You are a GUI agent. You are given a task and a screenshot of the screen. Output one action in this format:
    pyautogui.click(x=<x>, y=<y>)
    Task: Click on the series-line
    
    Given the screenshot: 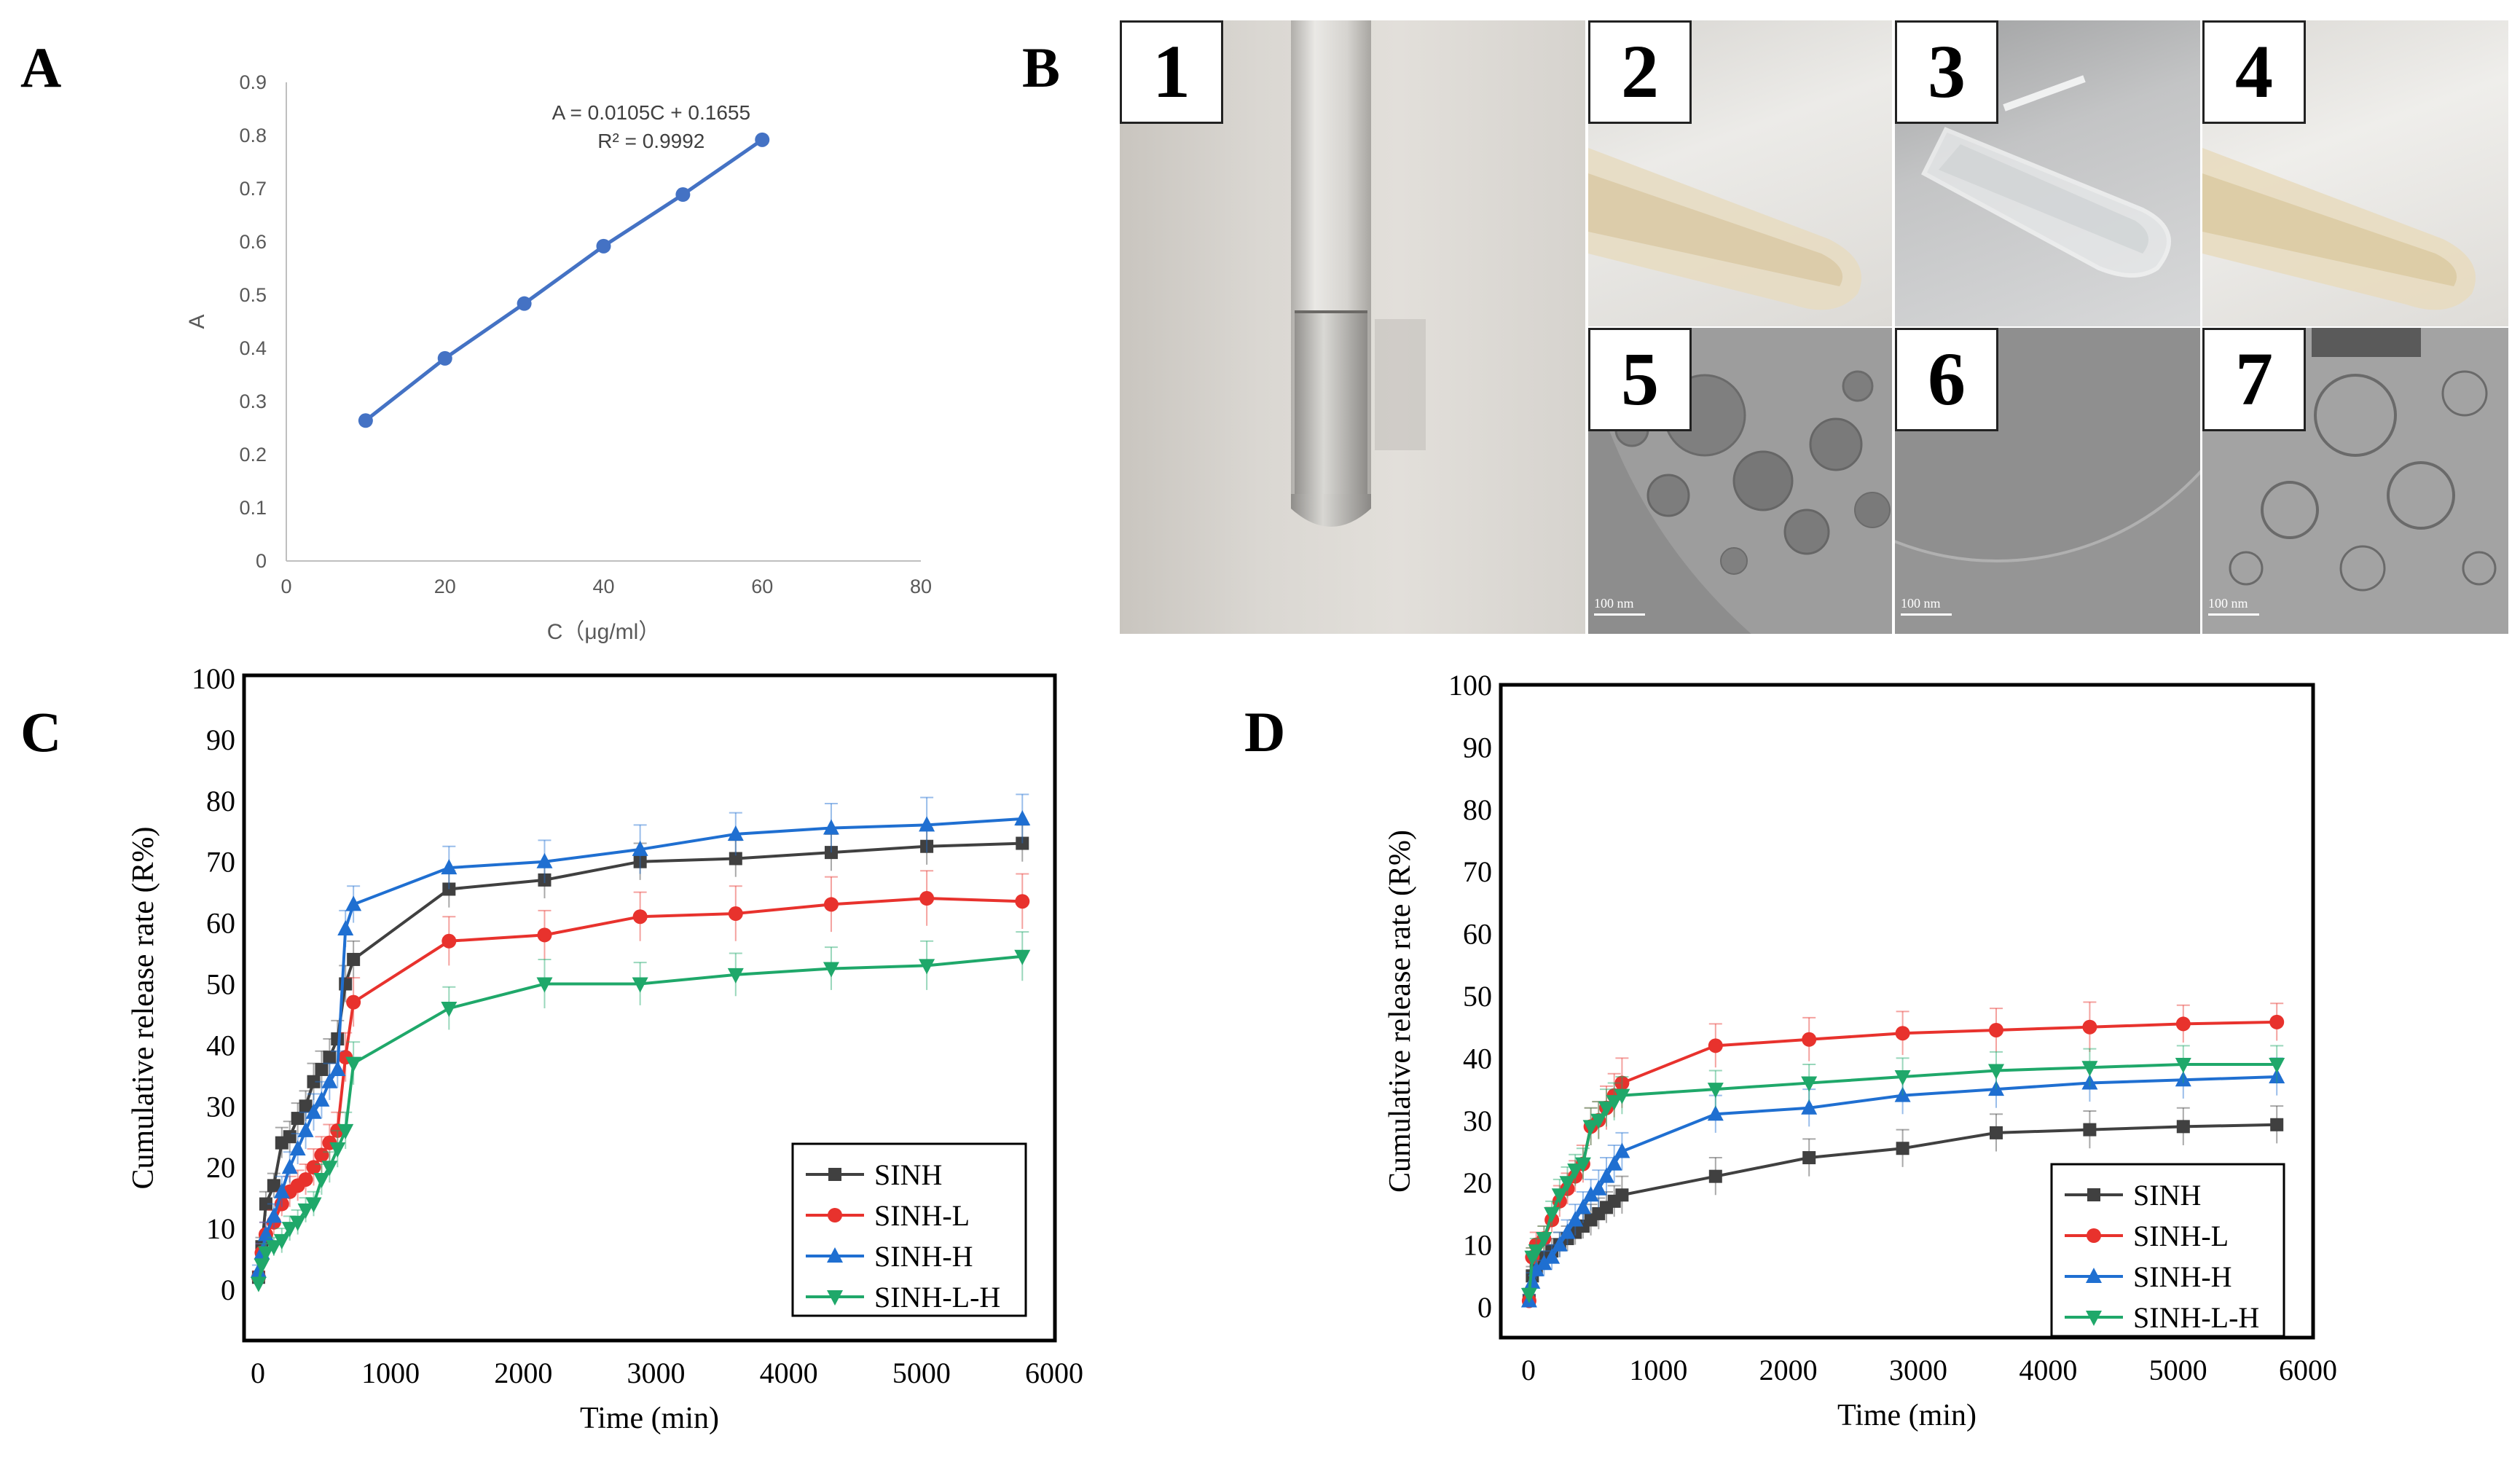 What is the action you would take?
    pyautogui.click(x=639, y=1087)
    